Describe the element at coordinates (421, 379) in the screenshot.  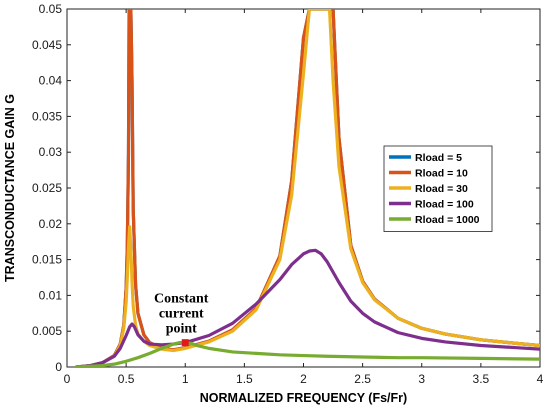
I see `x-tick-label: 3` at that location.